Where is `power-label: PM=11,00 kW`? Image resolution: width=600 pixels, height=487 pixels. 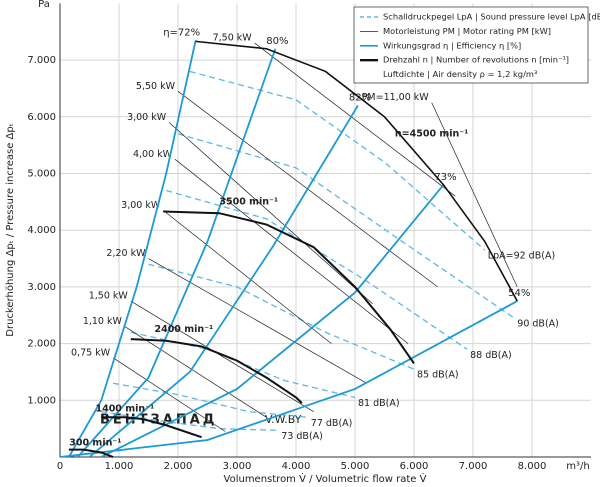
power-label: PM=11,00 kW is located at coordinates (396, 97).